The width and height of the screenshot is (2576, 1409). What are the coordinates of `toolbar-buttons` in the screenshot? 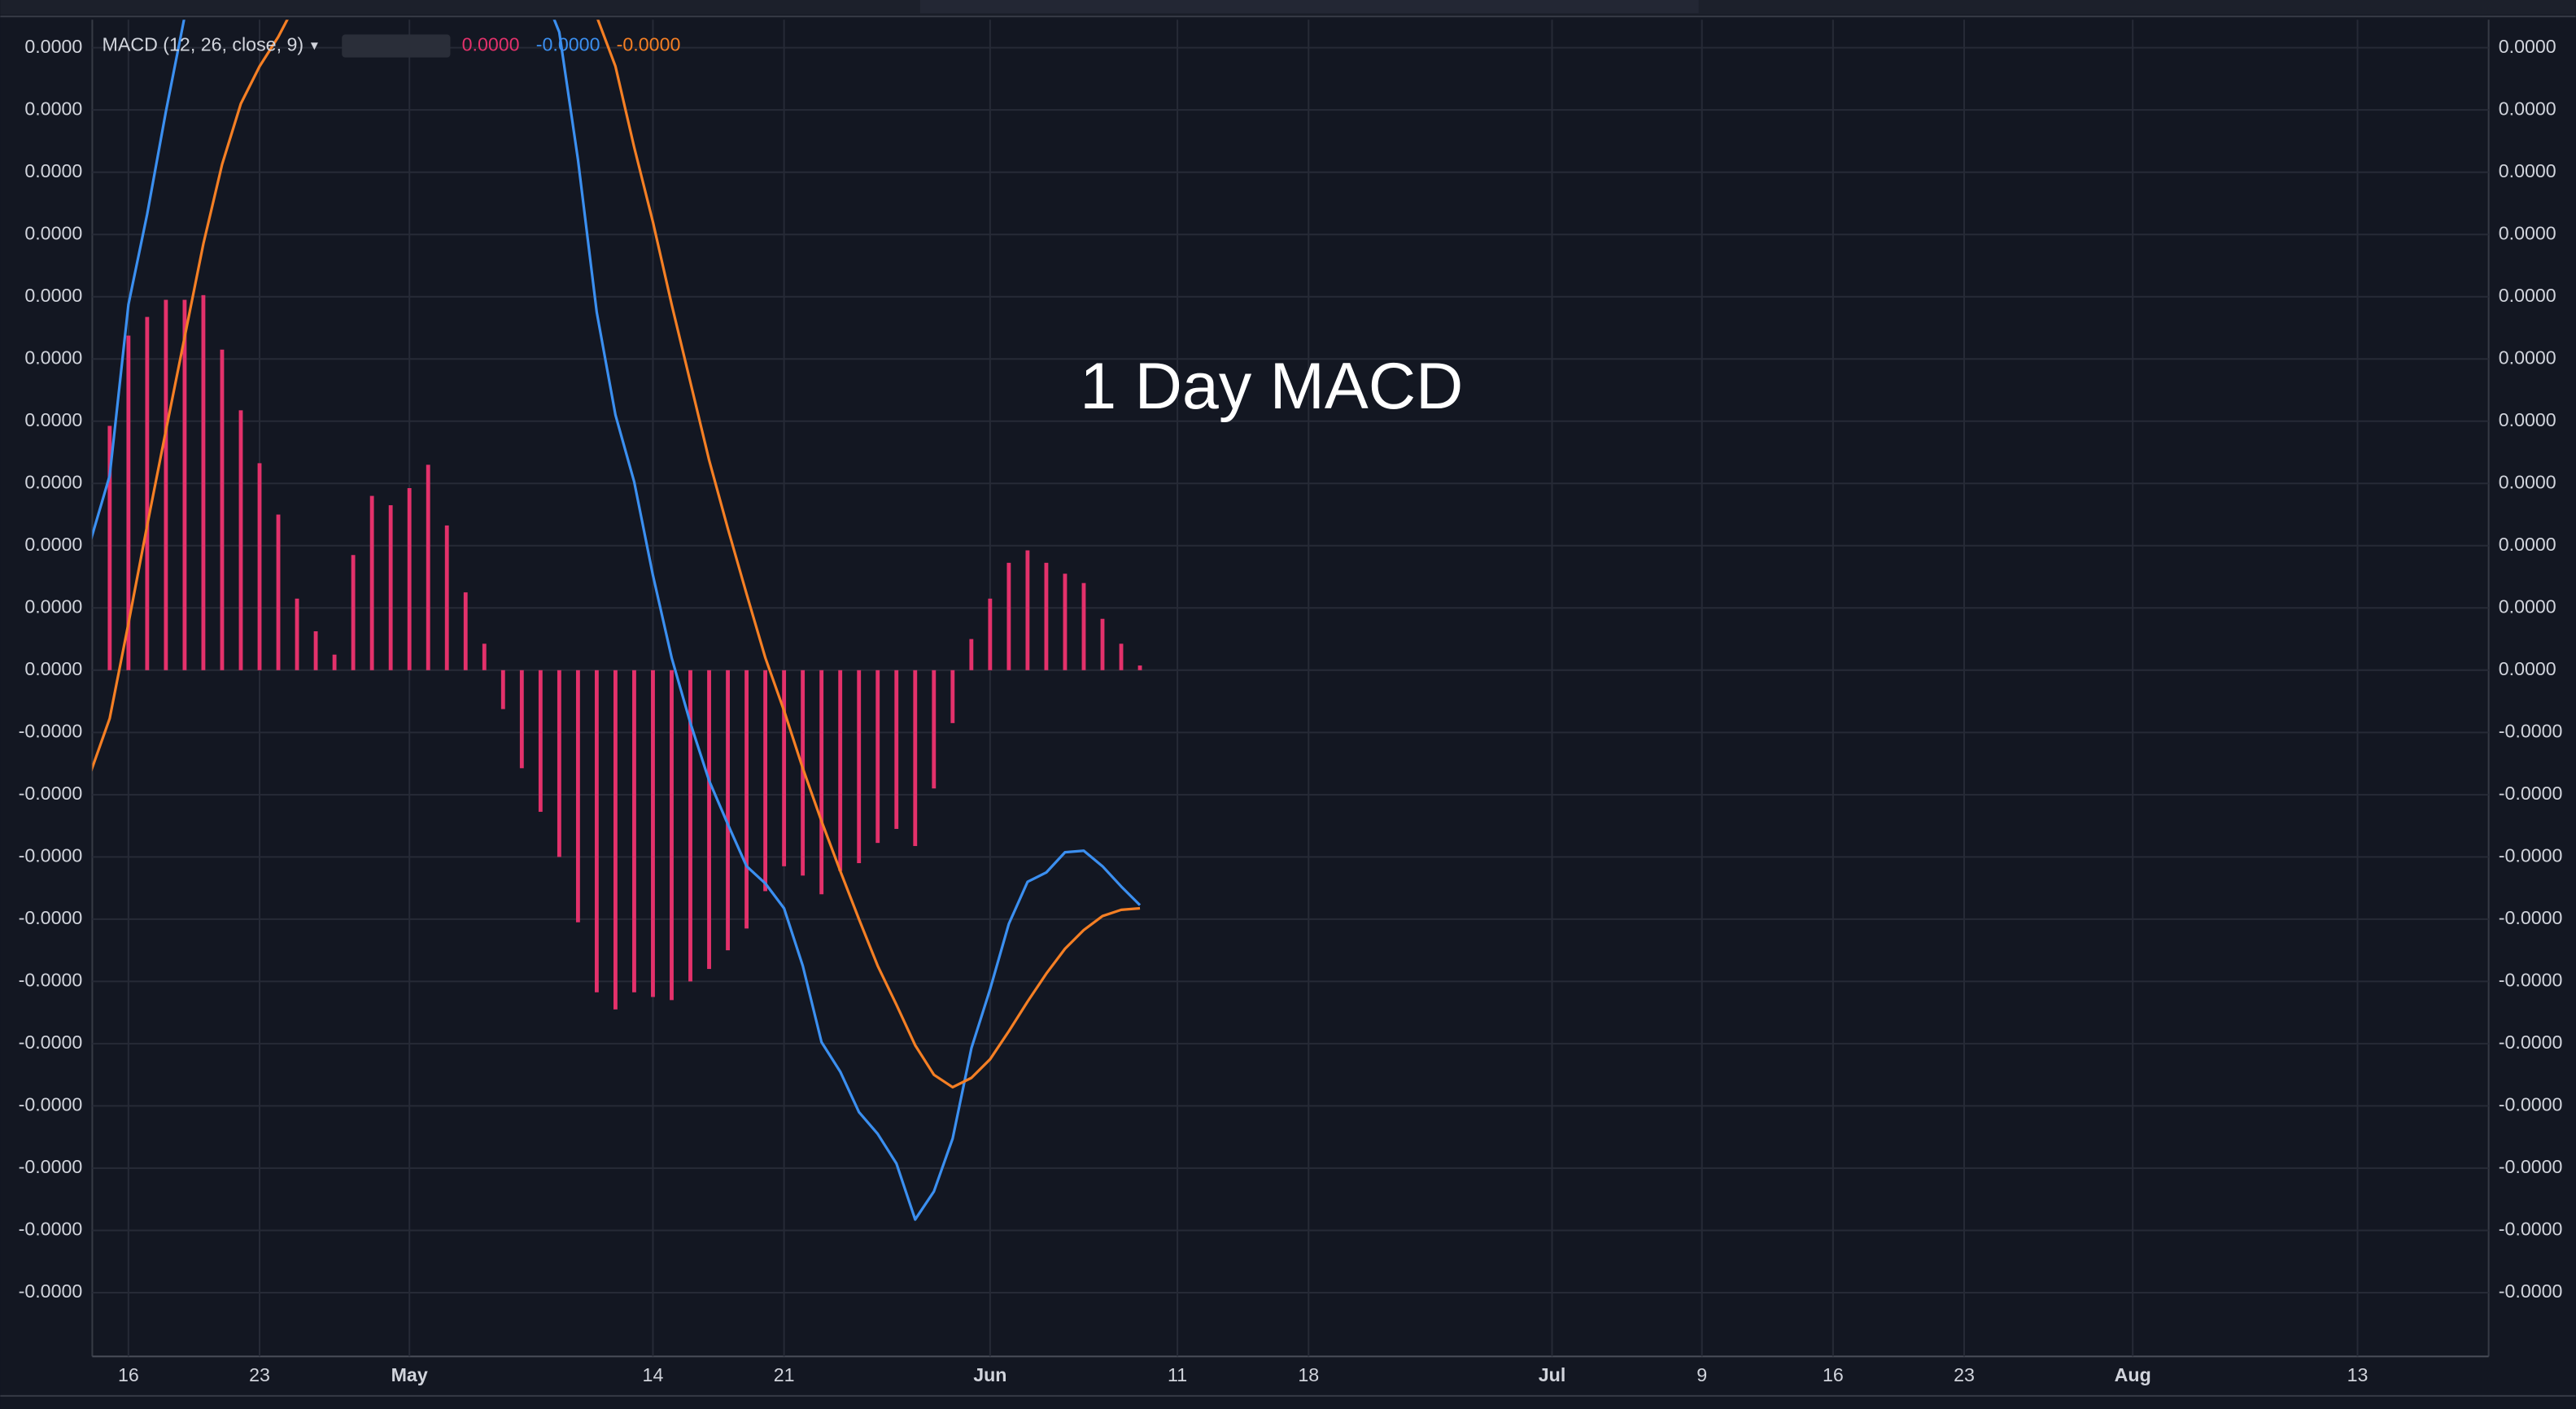 It's located at (1309, 7).